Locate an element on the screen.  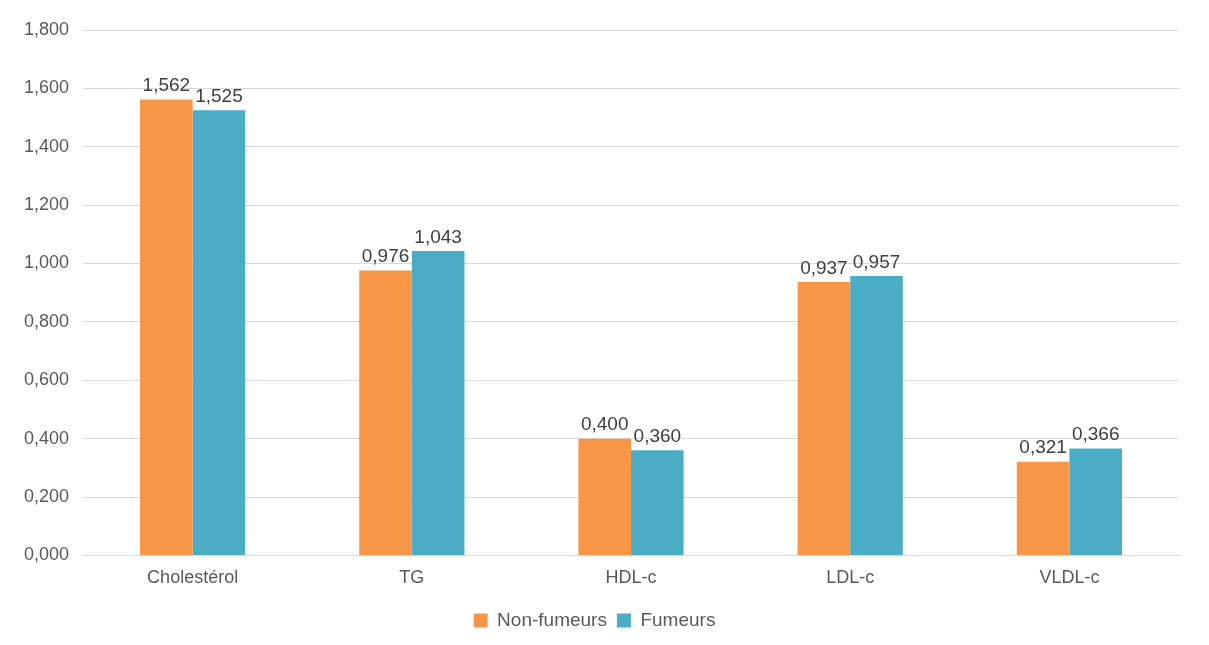
data-label: 0,400 is located at coordinates (604, 424).